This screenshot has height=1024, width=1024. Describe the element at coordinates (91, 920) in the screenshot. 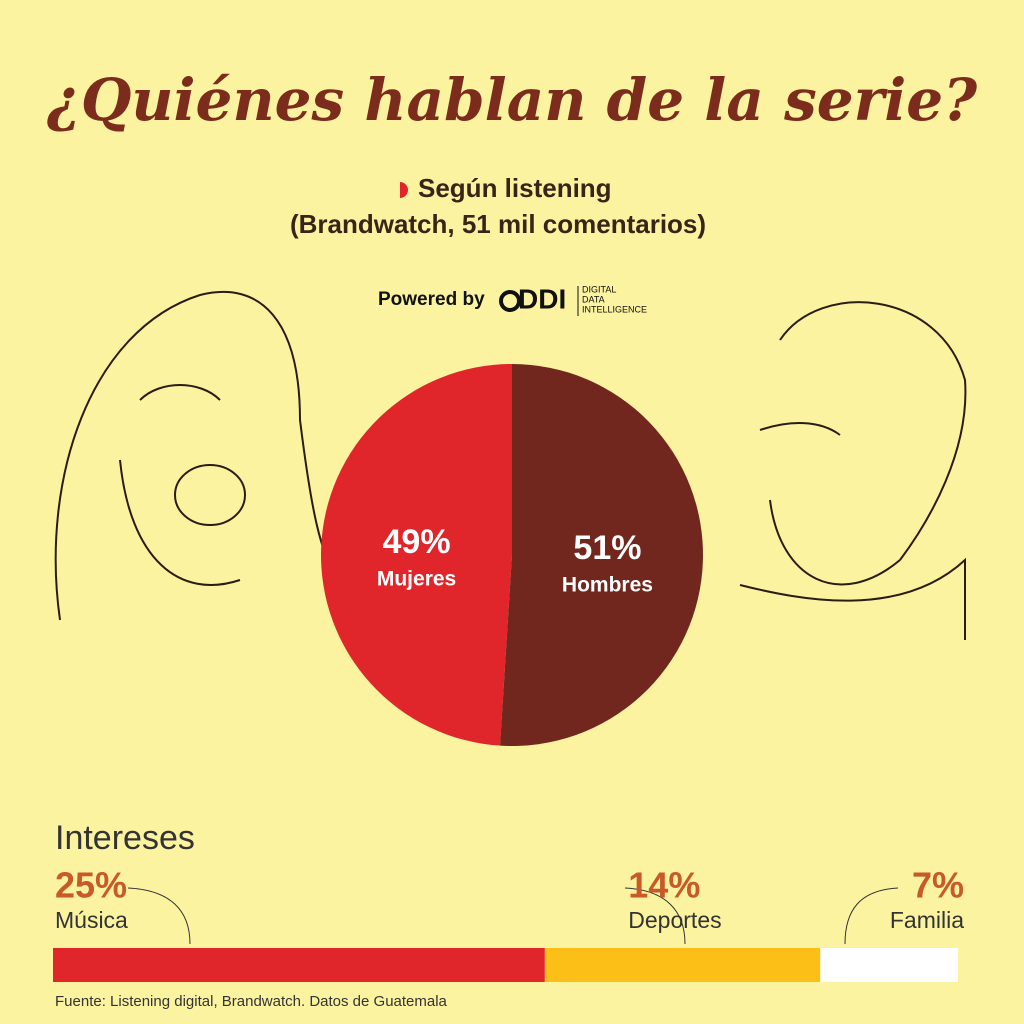

I see `bar-category-label: Música` at that location.